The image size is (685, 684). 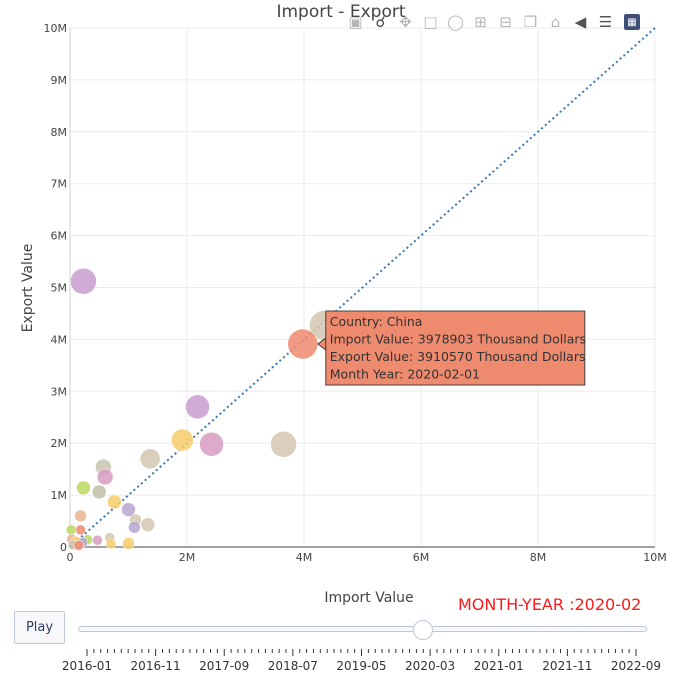 What do you see at coordinates (530, 22) in the screenshot?
I see `autoscale-icon: ❒` at bounding box center [530, 22].